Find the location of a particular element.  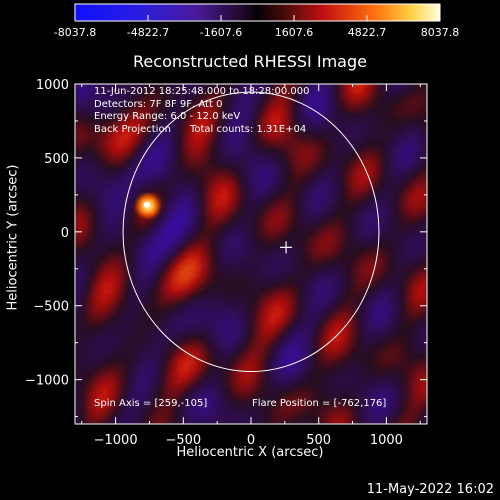

y-tick-label: −500 is located at coordinates (51, 307).